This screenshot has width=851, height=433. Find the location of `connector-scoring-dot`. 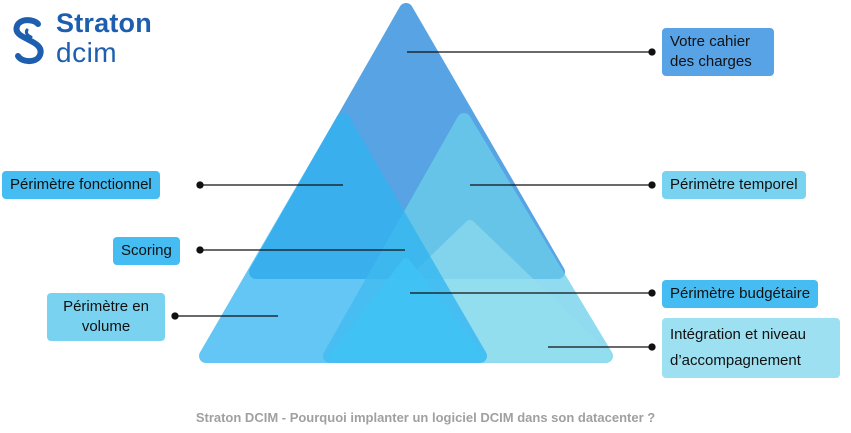

connector-scoring-dot is located at coordinates (200, 250).